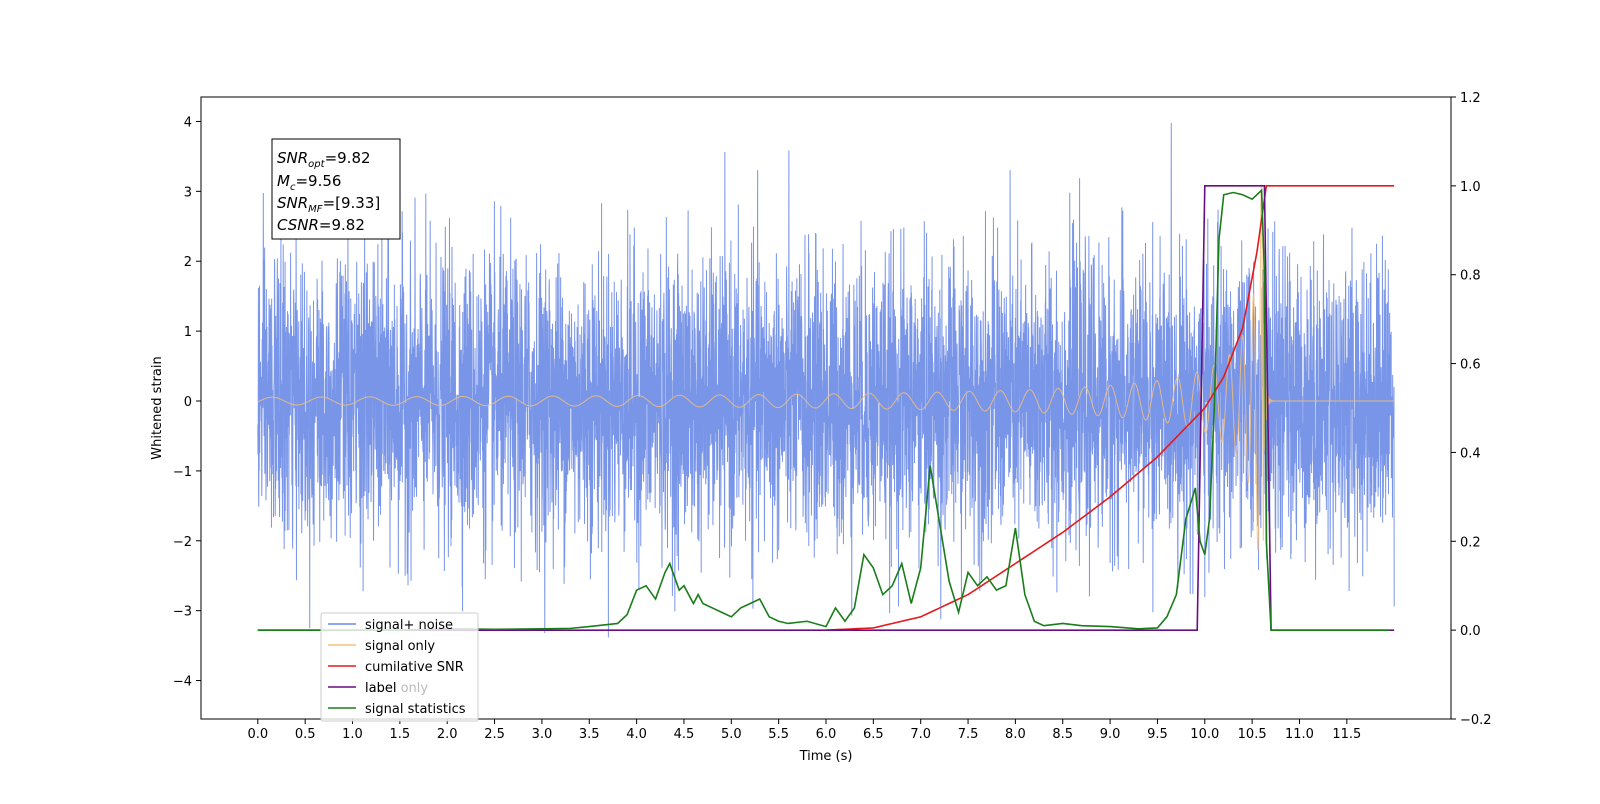  Describe the element at coordinates (182, 472) in the screenshot. I see `y-left-tick-label: −1` at that location.